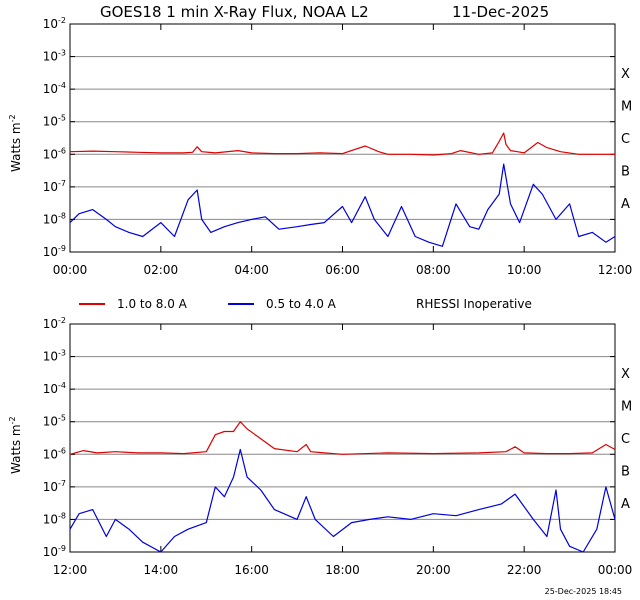 This screenshot has width=640, height=600. I want to click on panel-1-y-label: Watts m-2, so click(15, 143).